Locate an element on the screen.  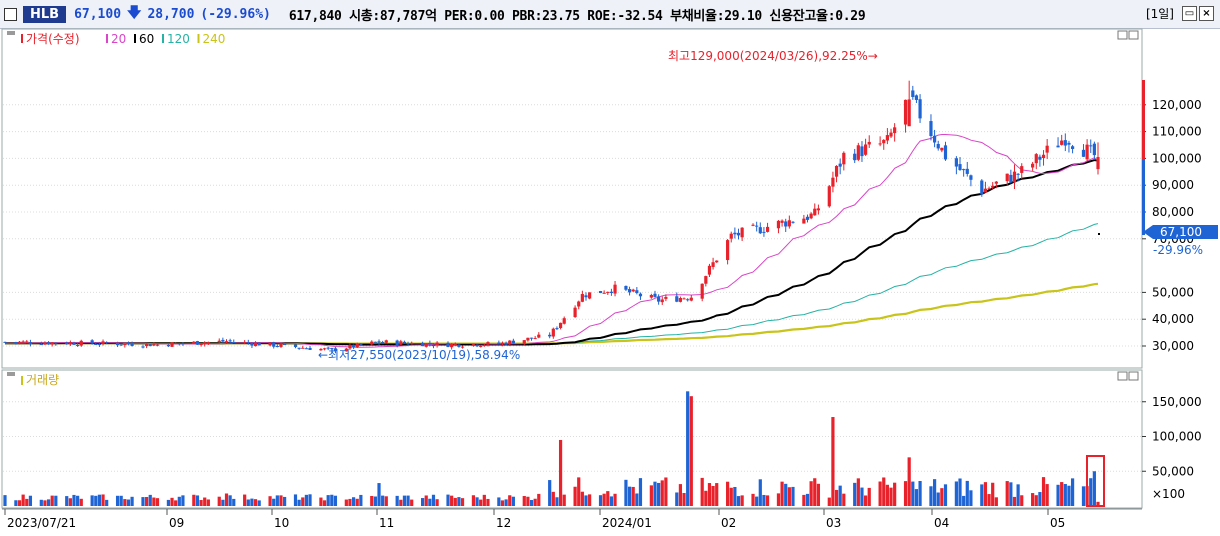
price-tick-label: 120,000 is located at coordinates (1177, 105).